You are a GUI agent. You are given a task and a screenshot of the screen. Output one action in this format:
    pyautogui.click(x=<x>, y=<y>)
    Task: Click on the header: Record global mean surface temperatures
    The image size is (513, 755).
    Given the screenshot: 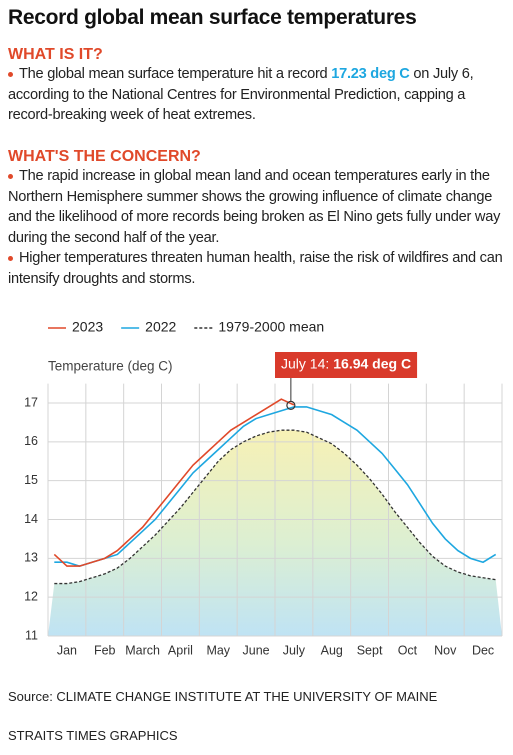 What is the action you would take?
    pyautogui.click(x=256, y=18)
    